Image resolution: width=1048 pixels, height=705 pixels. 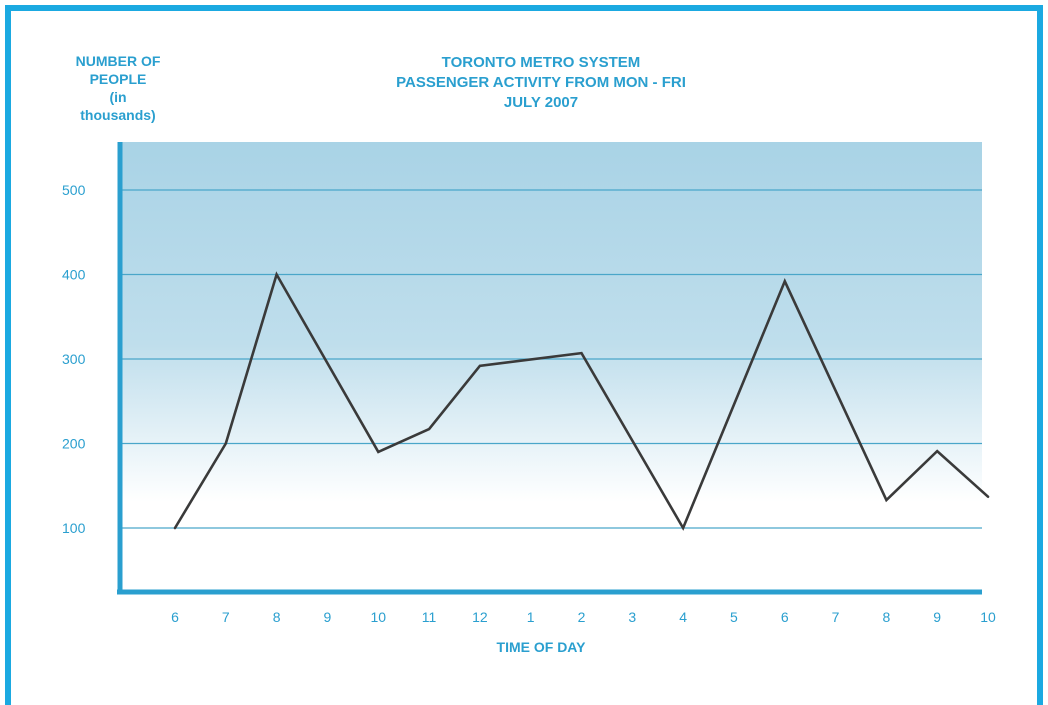 What do you see at coordinates (836, 617) in the screenshot?
I see `x-tick-label-13: 7` at bounding box center [836, 617].